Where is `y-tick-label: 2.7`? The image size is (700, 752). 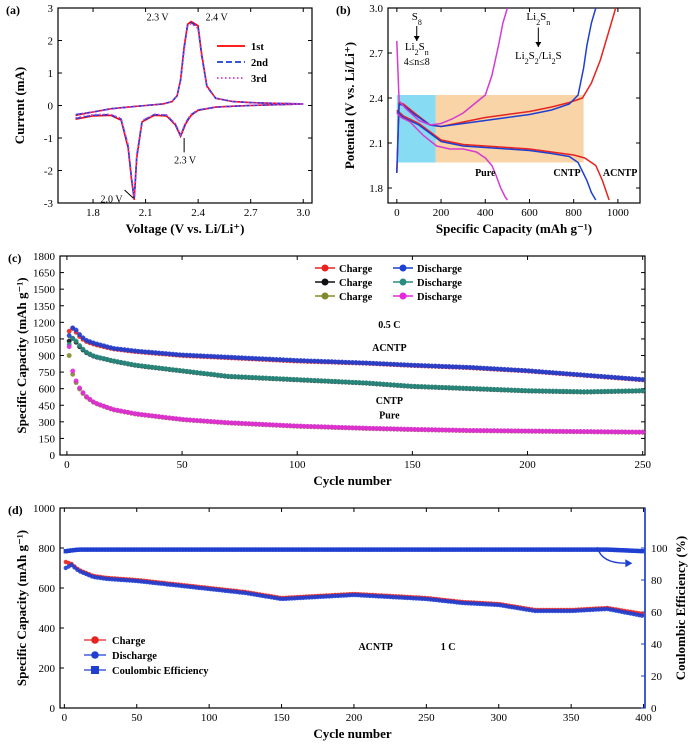
y-tick-label: 2.7 is located at coordinates (376, 54).